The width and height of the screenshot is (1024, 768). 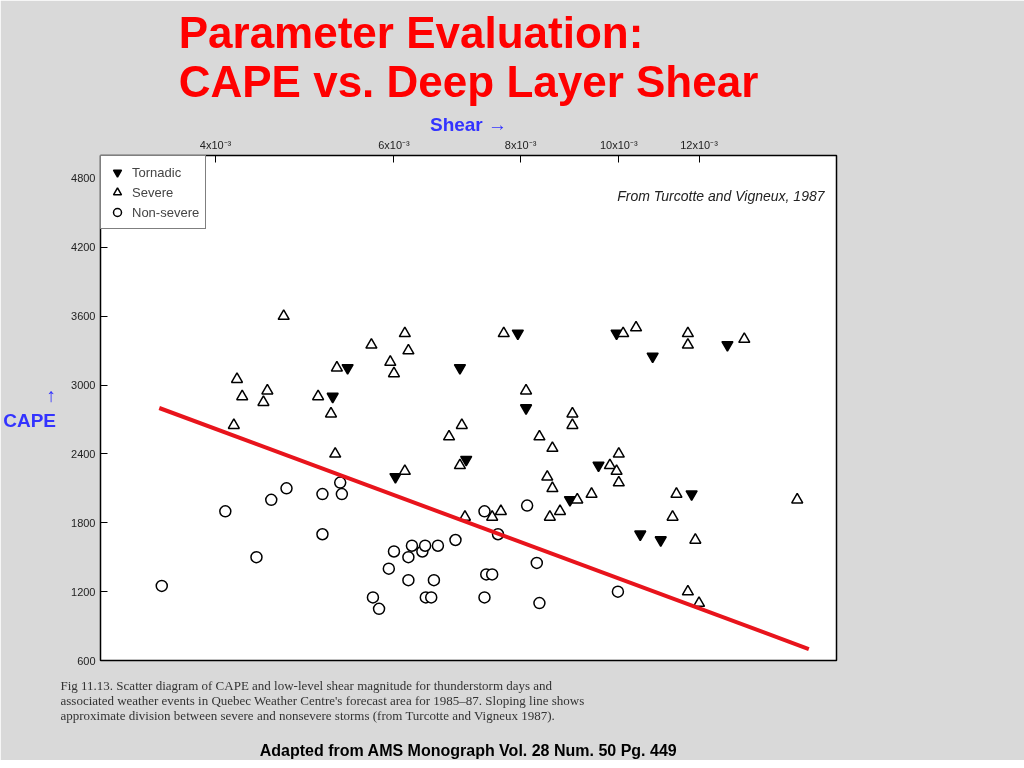 I want to click on y-tick-label: 3600, so click(x=83, y=316).